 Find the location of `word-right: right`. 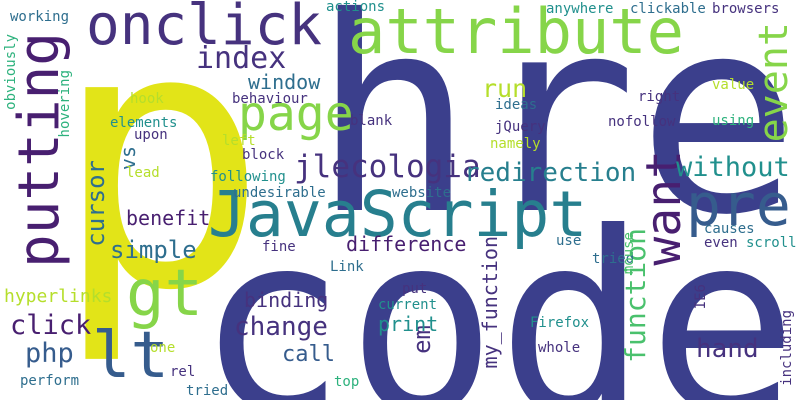

word-right: right is located at coordinates (659, 97).